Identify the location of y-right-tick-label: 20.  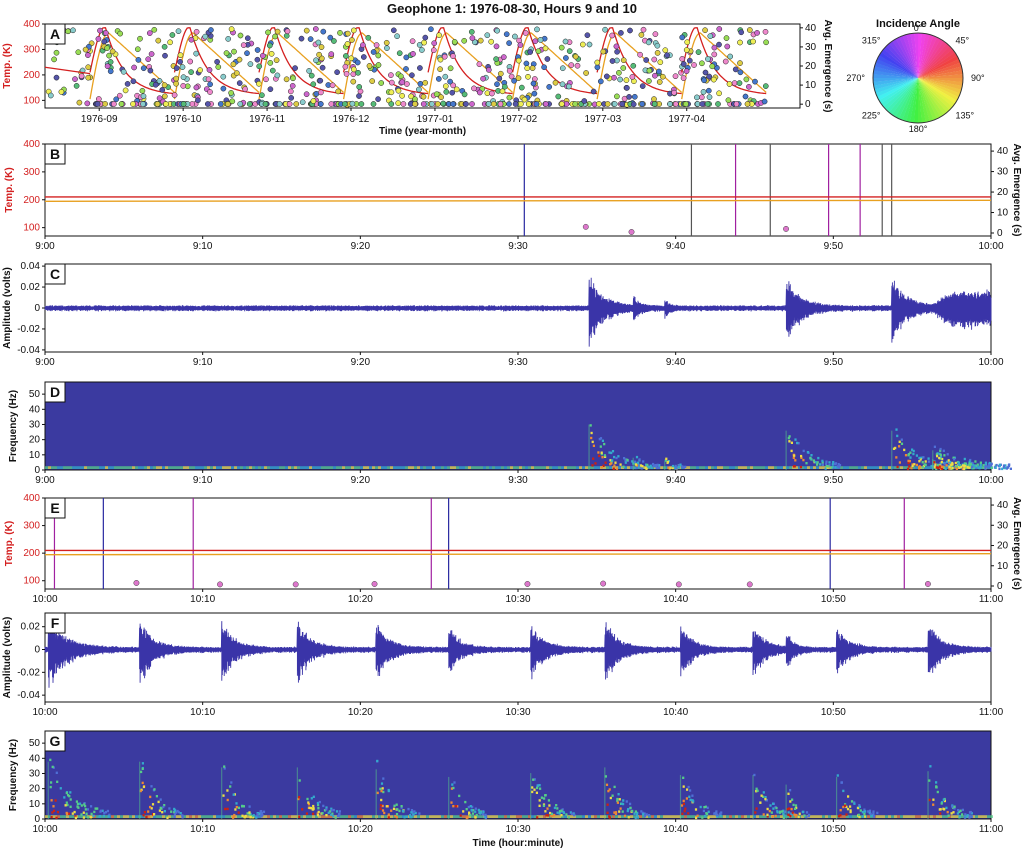
(1003, 546).